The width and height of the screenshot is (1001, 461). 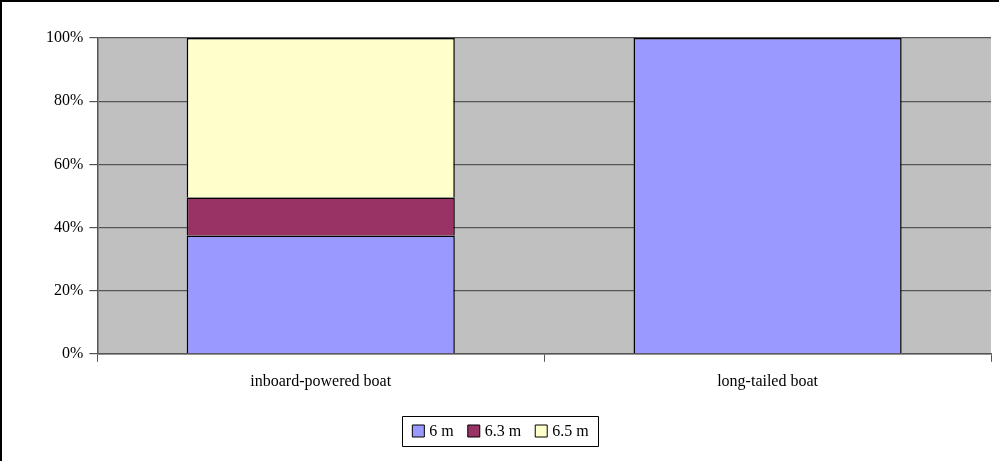 What do you see at coordinates (571, 431) in the screenshot?
I see `legend-label: 6.5 m` at bounding box center [571, 431].